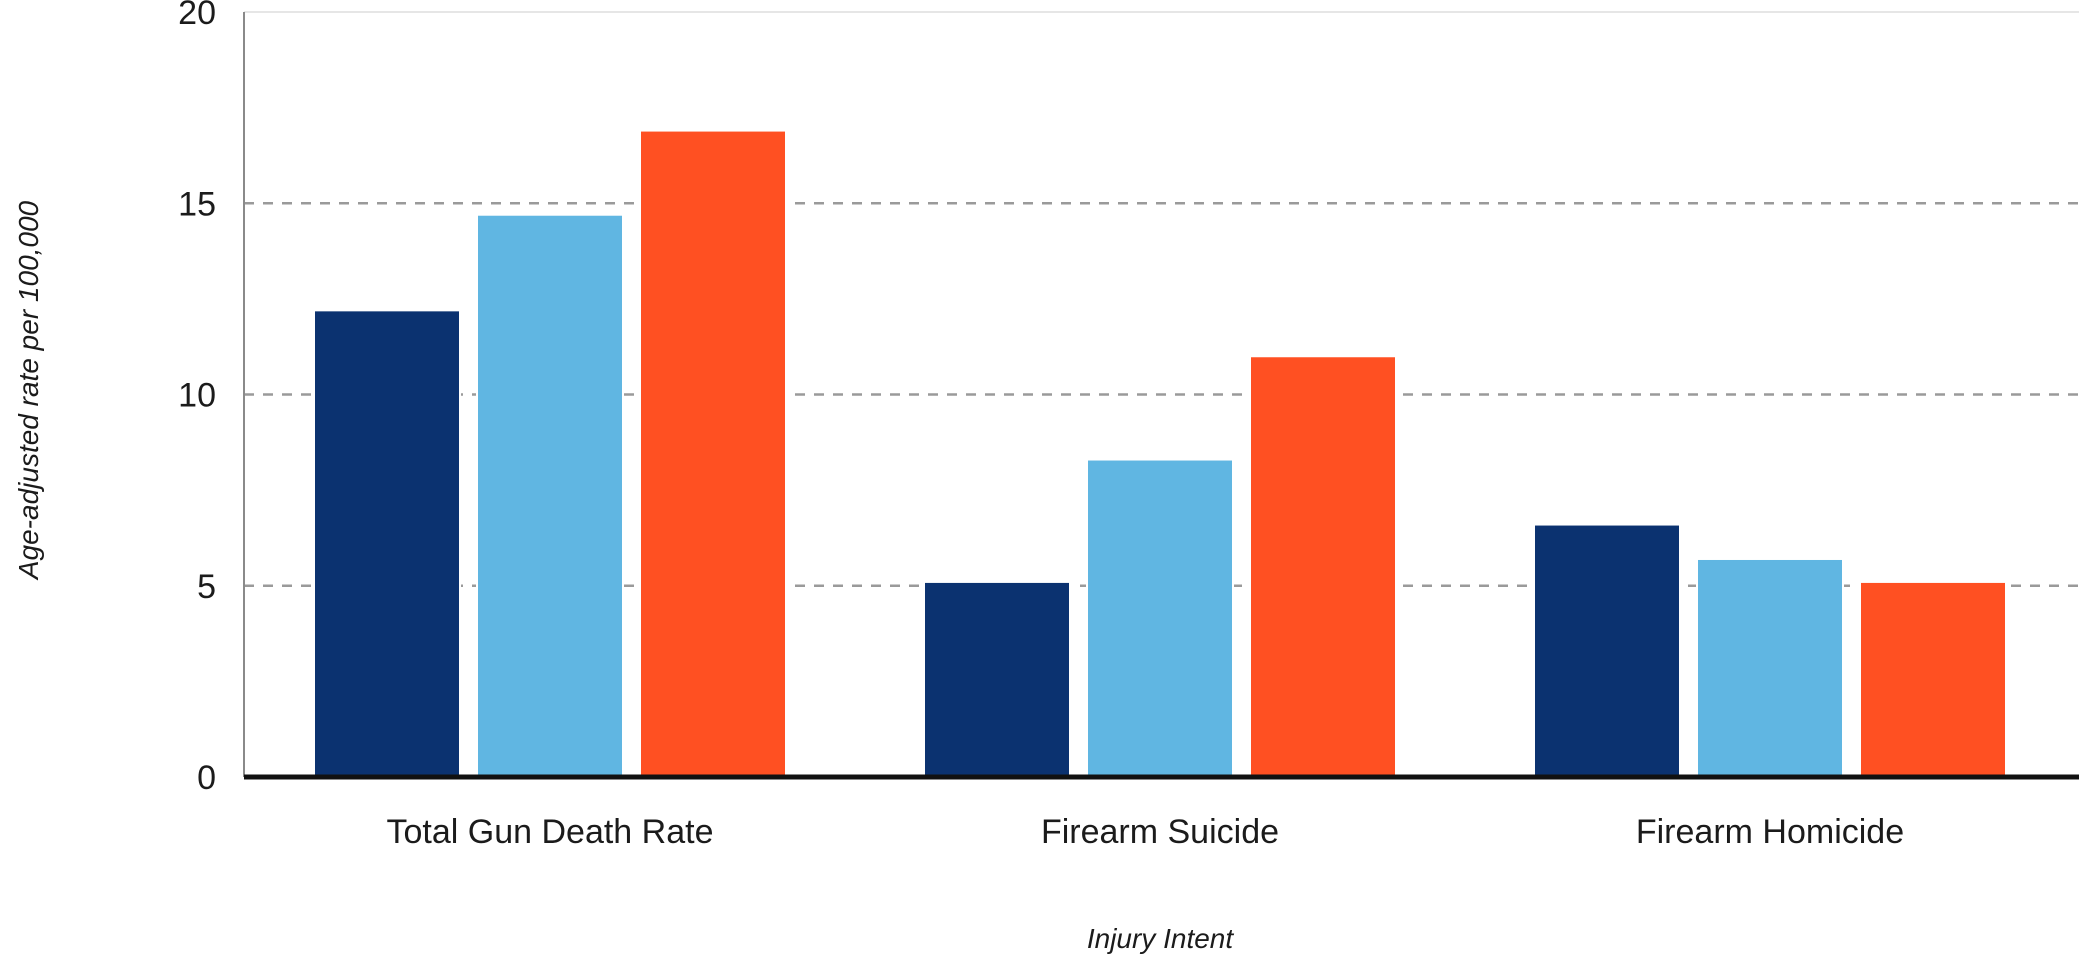 The width and height of the screenshot is (2079, 960). Describe the element at coordinates (550, 832) in the screenshot. I see `x-tick-label: Total Gun Death Rate` at that location.